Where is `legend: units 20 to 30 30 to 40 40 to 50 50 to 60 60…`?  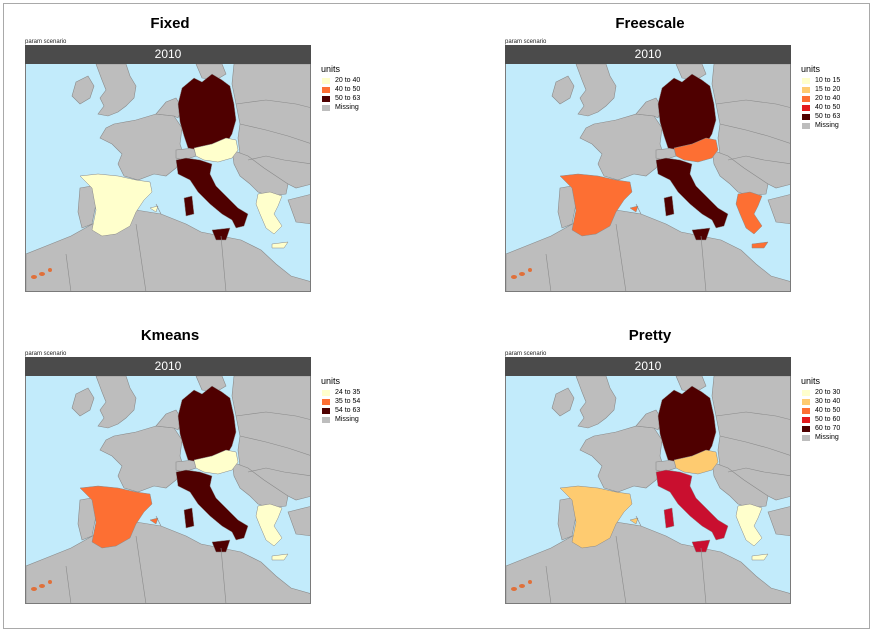 legend: units 20 to 30 30 to 40 40 to 50 50 to 60 60… is located at coordinates (820, 409).